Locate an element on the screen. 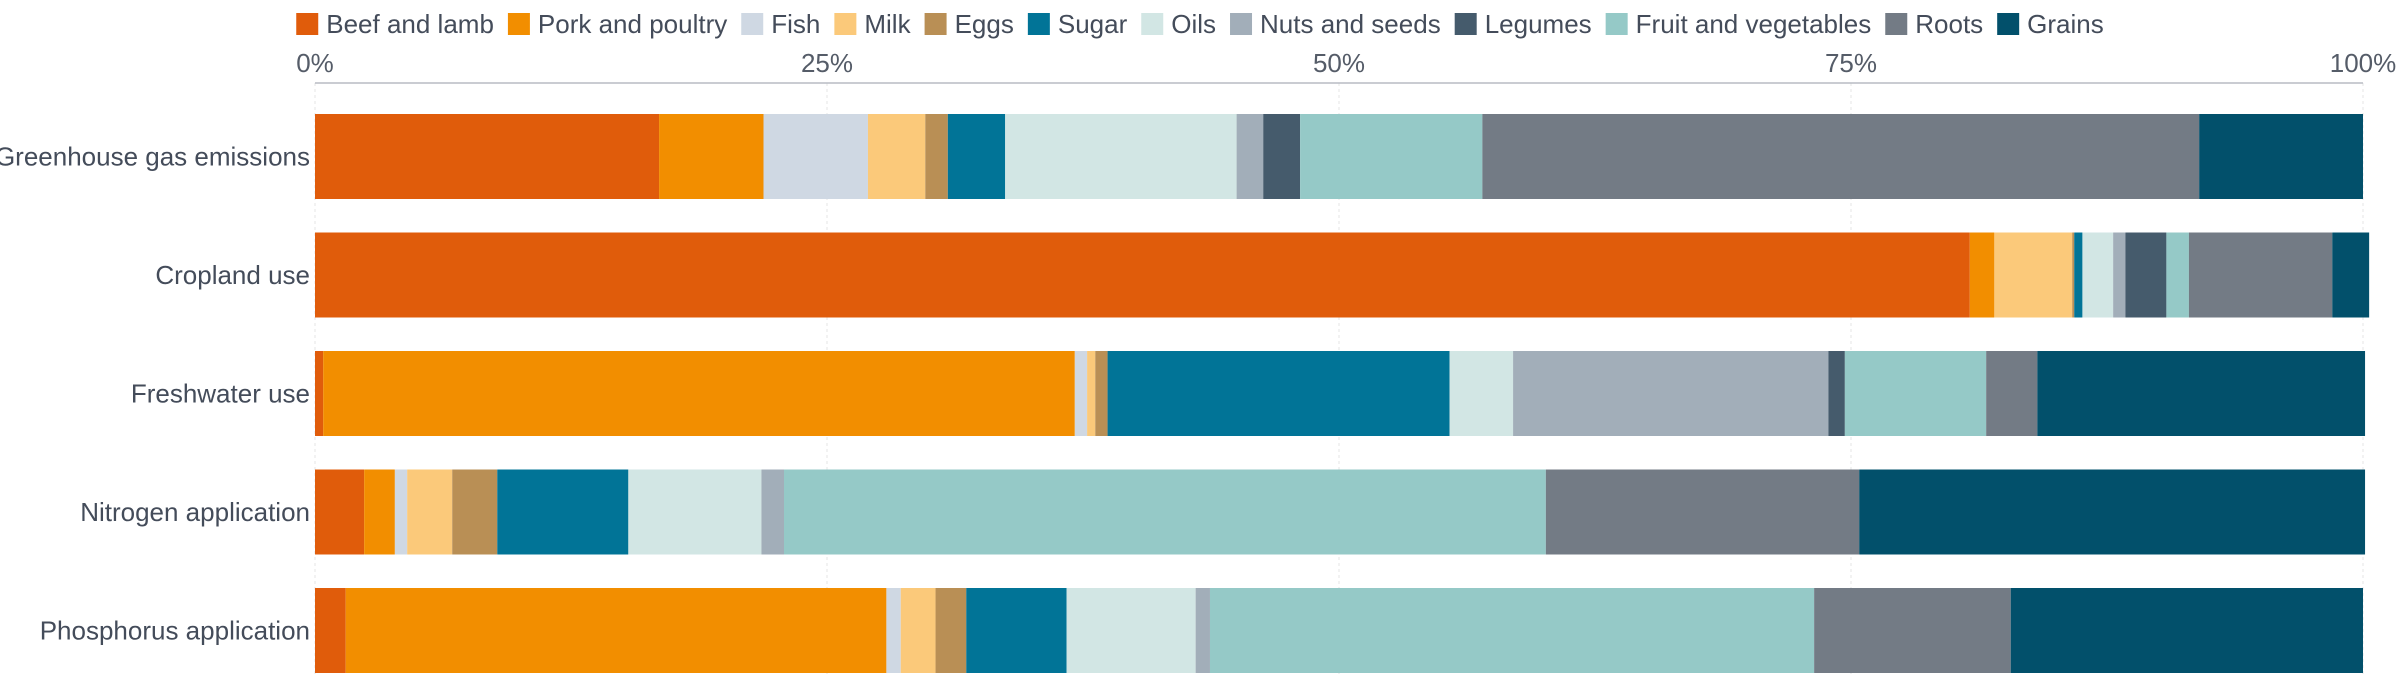  bar-segment-phosphorus-application-roots is located at coordinates (1912, 630).